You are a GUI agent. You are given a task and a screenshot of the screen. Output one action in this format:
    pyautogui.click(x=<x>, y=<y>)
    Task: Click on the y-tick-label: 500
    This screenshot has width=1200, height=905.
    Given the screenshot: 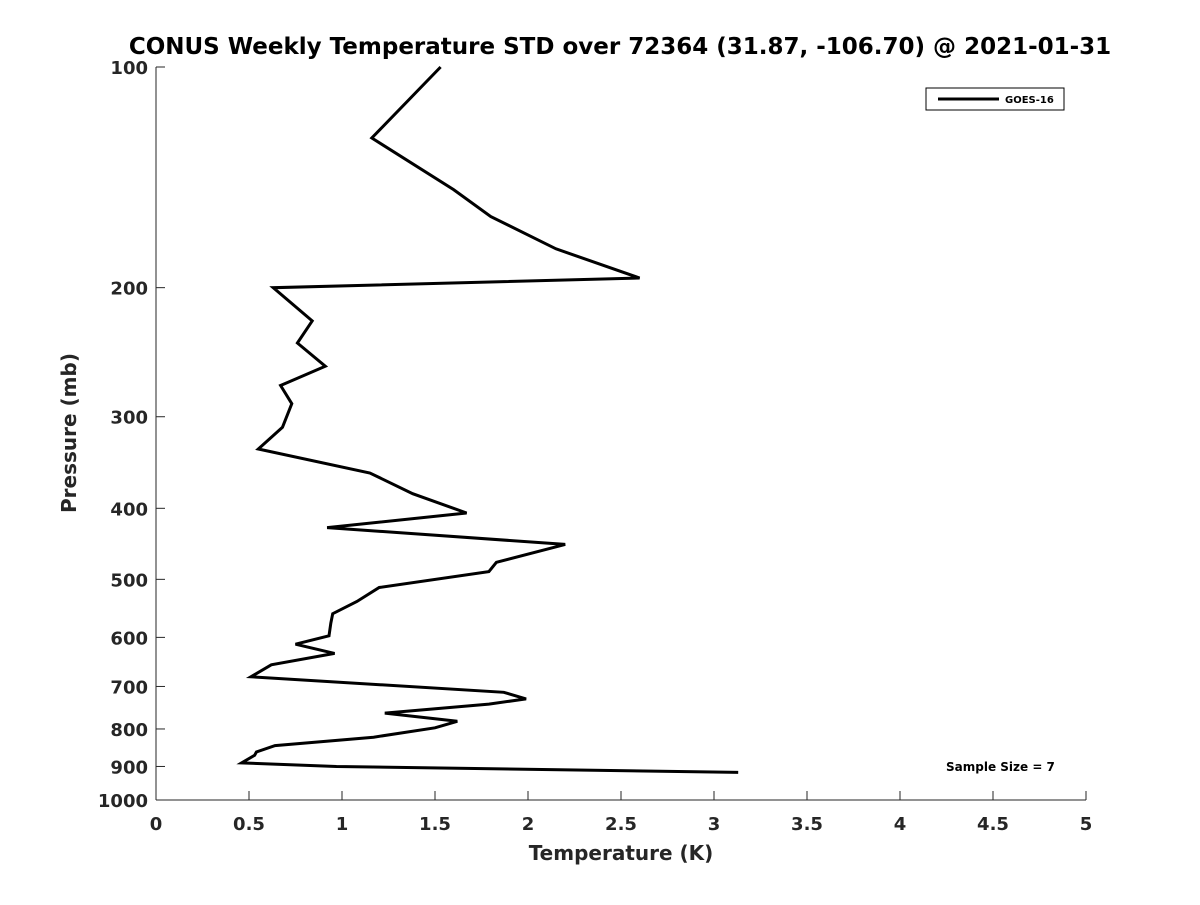 What is the action you would take?
    pyautogui.click(x=129, y=580)
    